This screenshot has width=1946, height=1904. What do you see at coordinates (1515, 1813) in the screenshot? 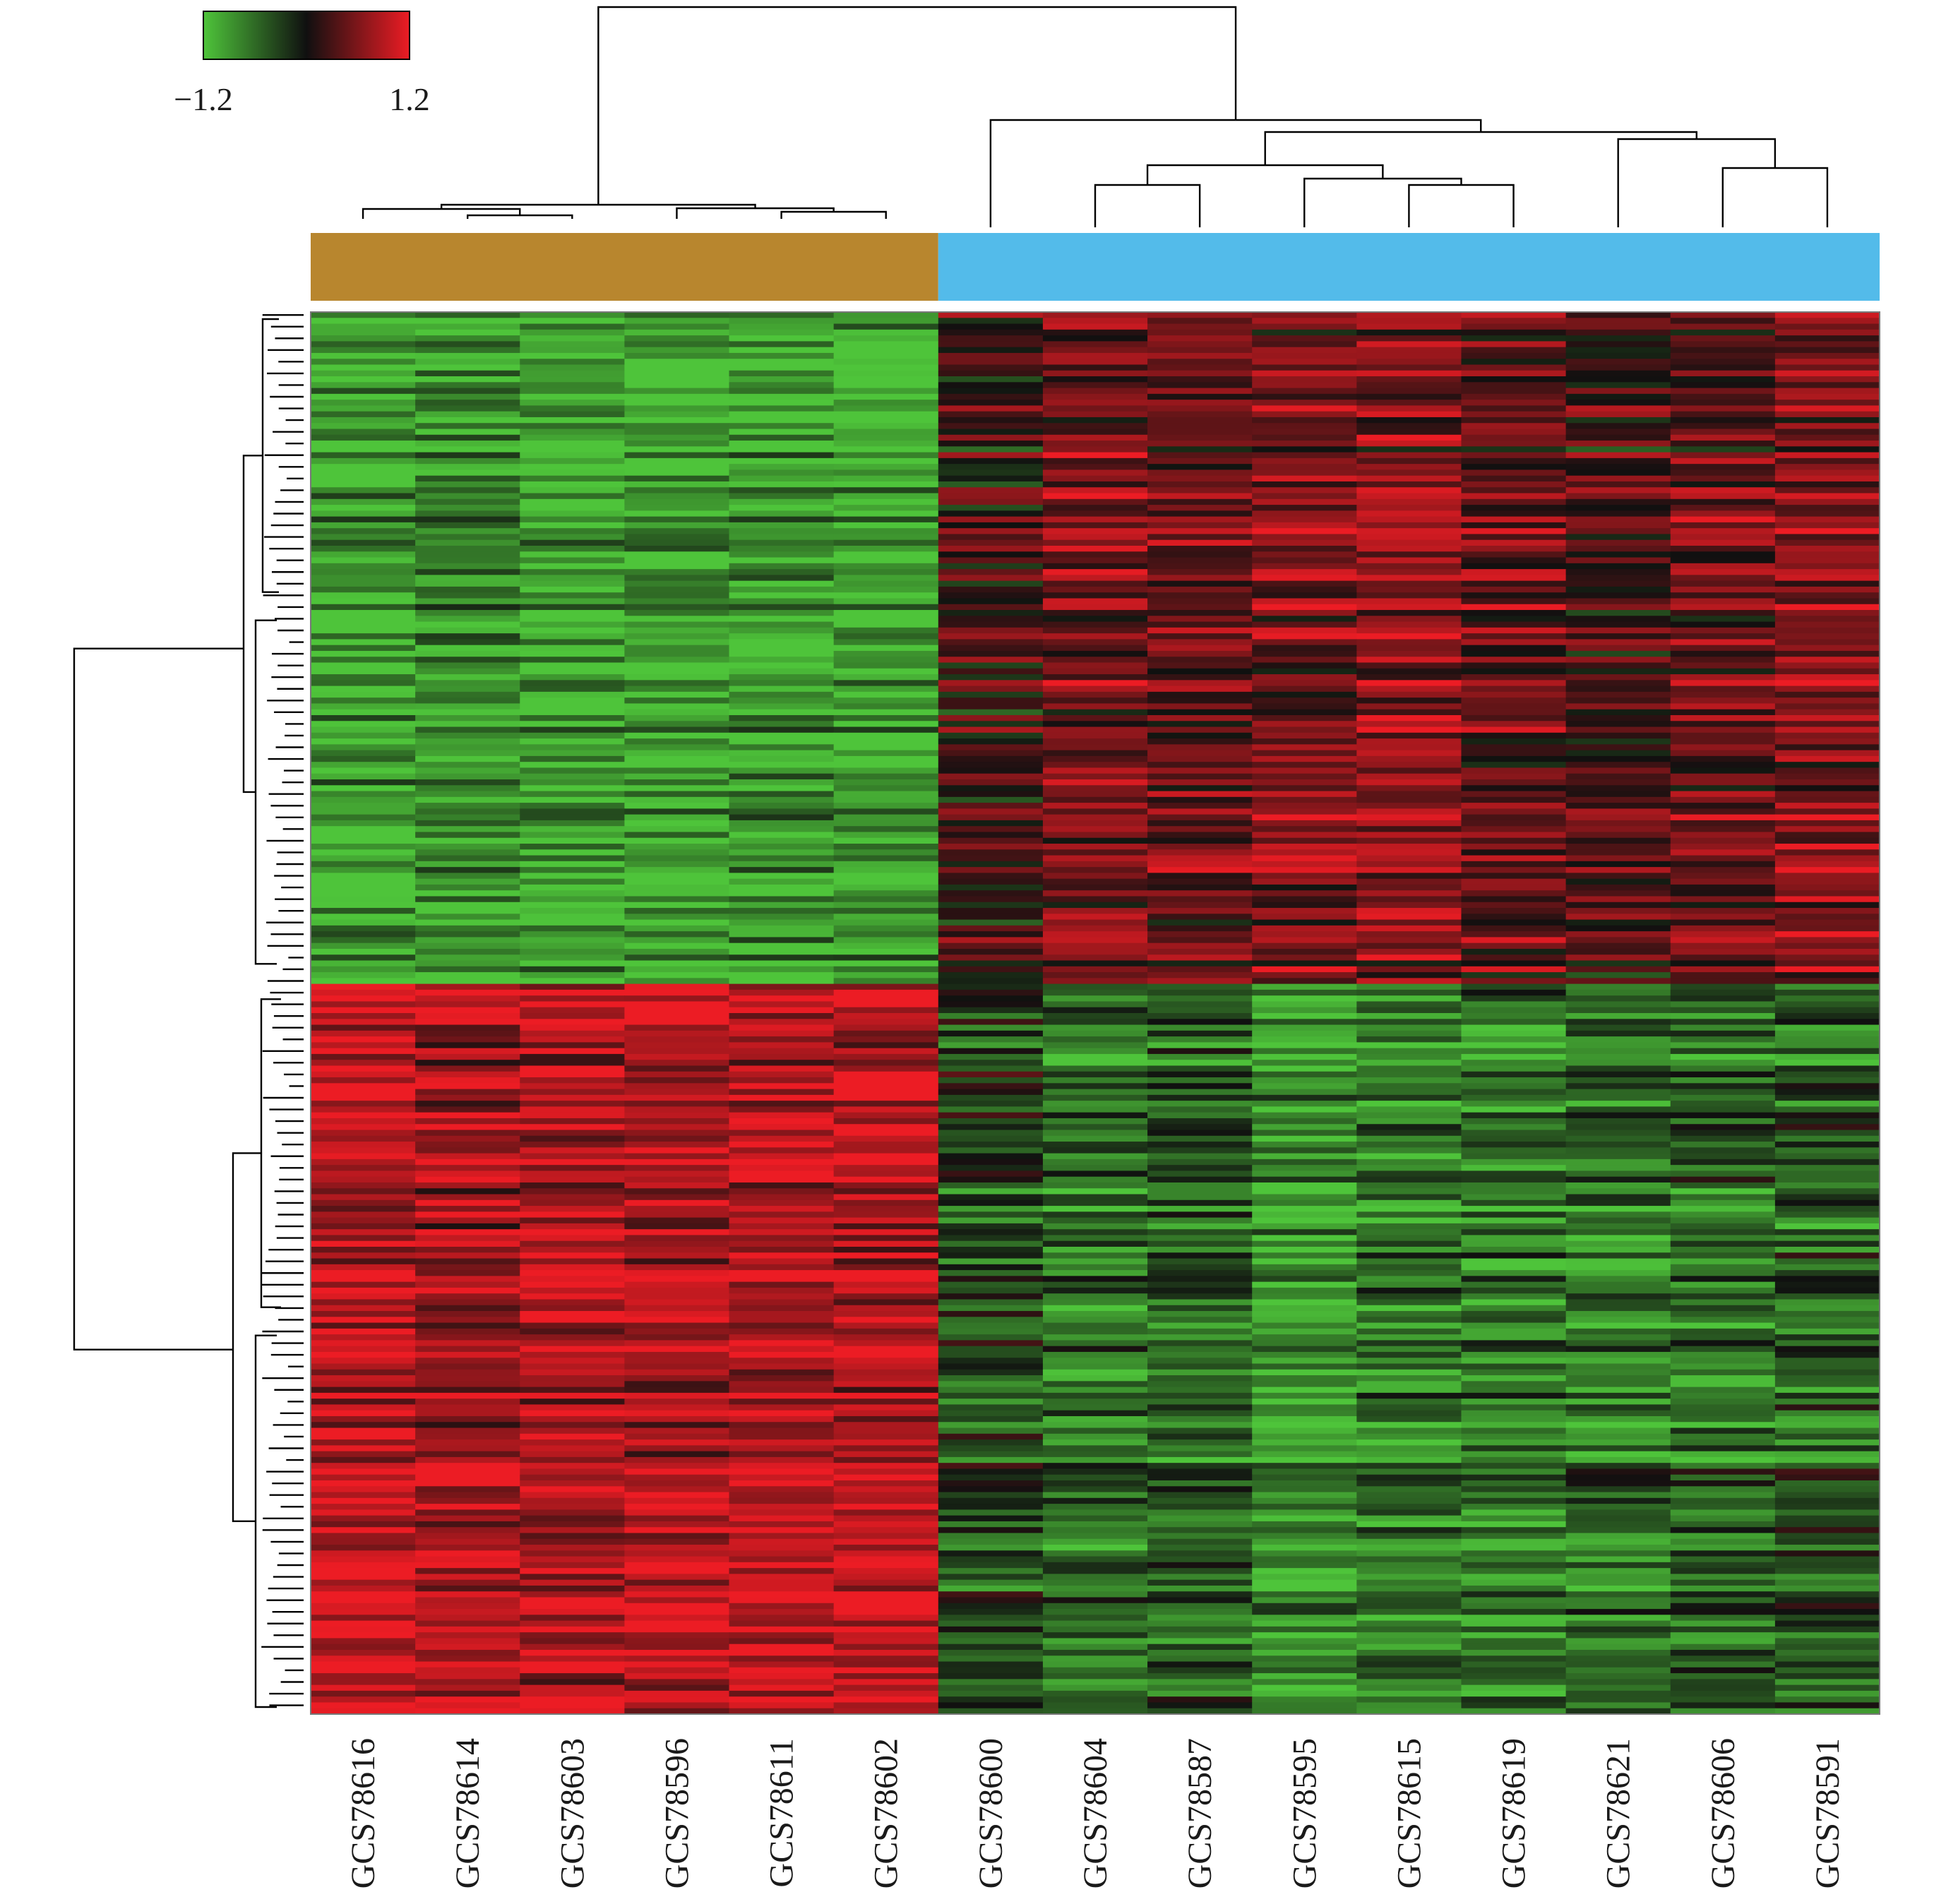
I see `column-label-GCS78619: GCS78619` at bounding box center [1515, 1813].